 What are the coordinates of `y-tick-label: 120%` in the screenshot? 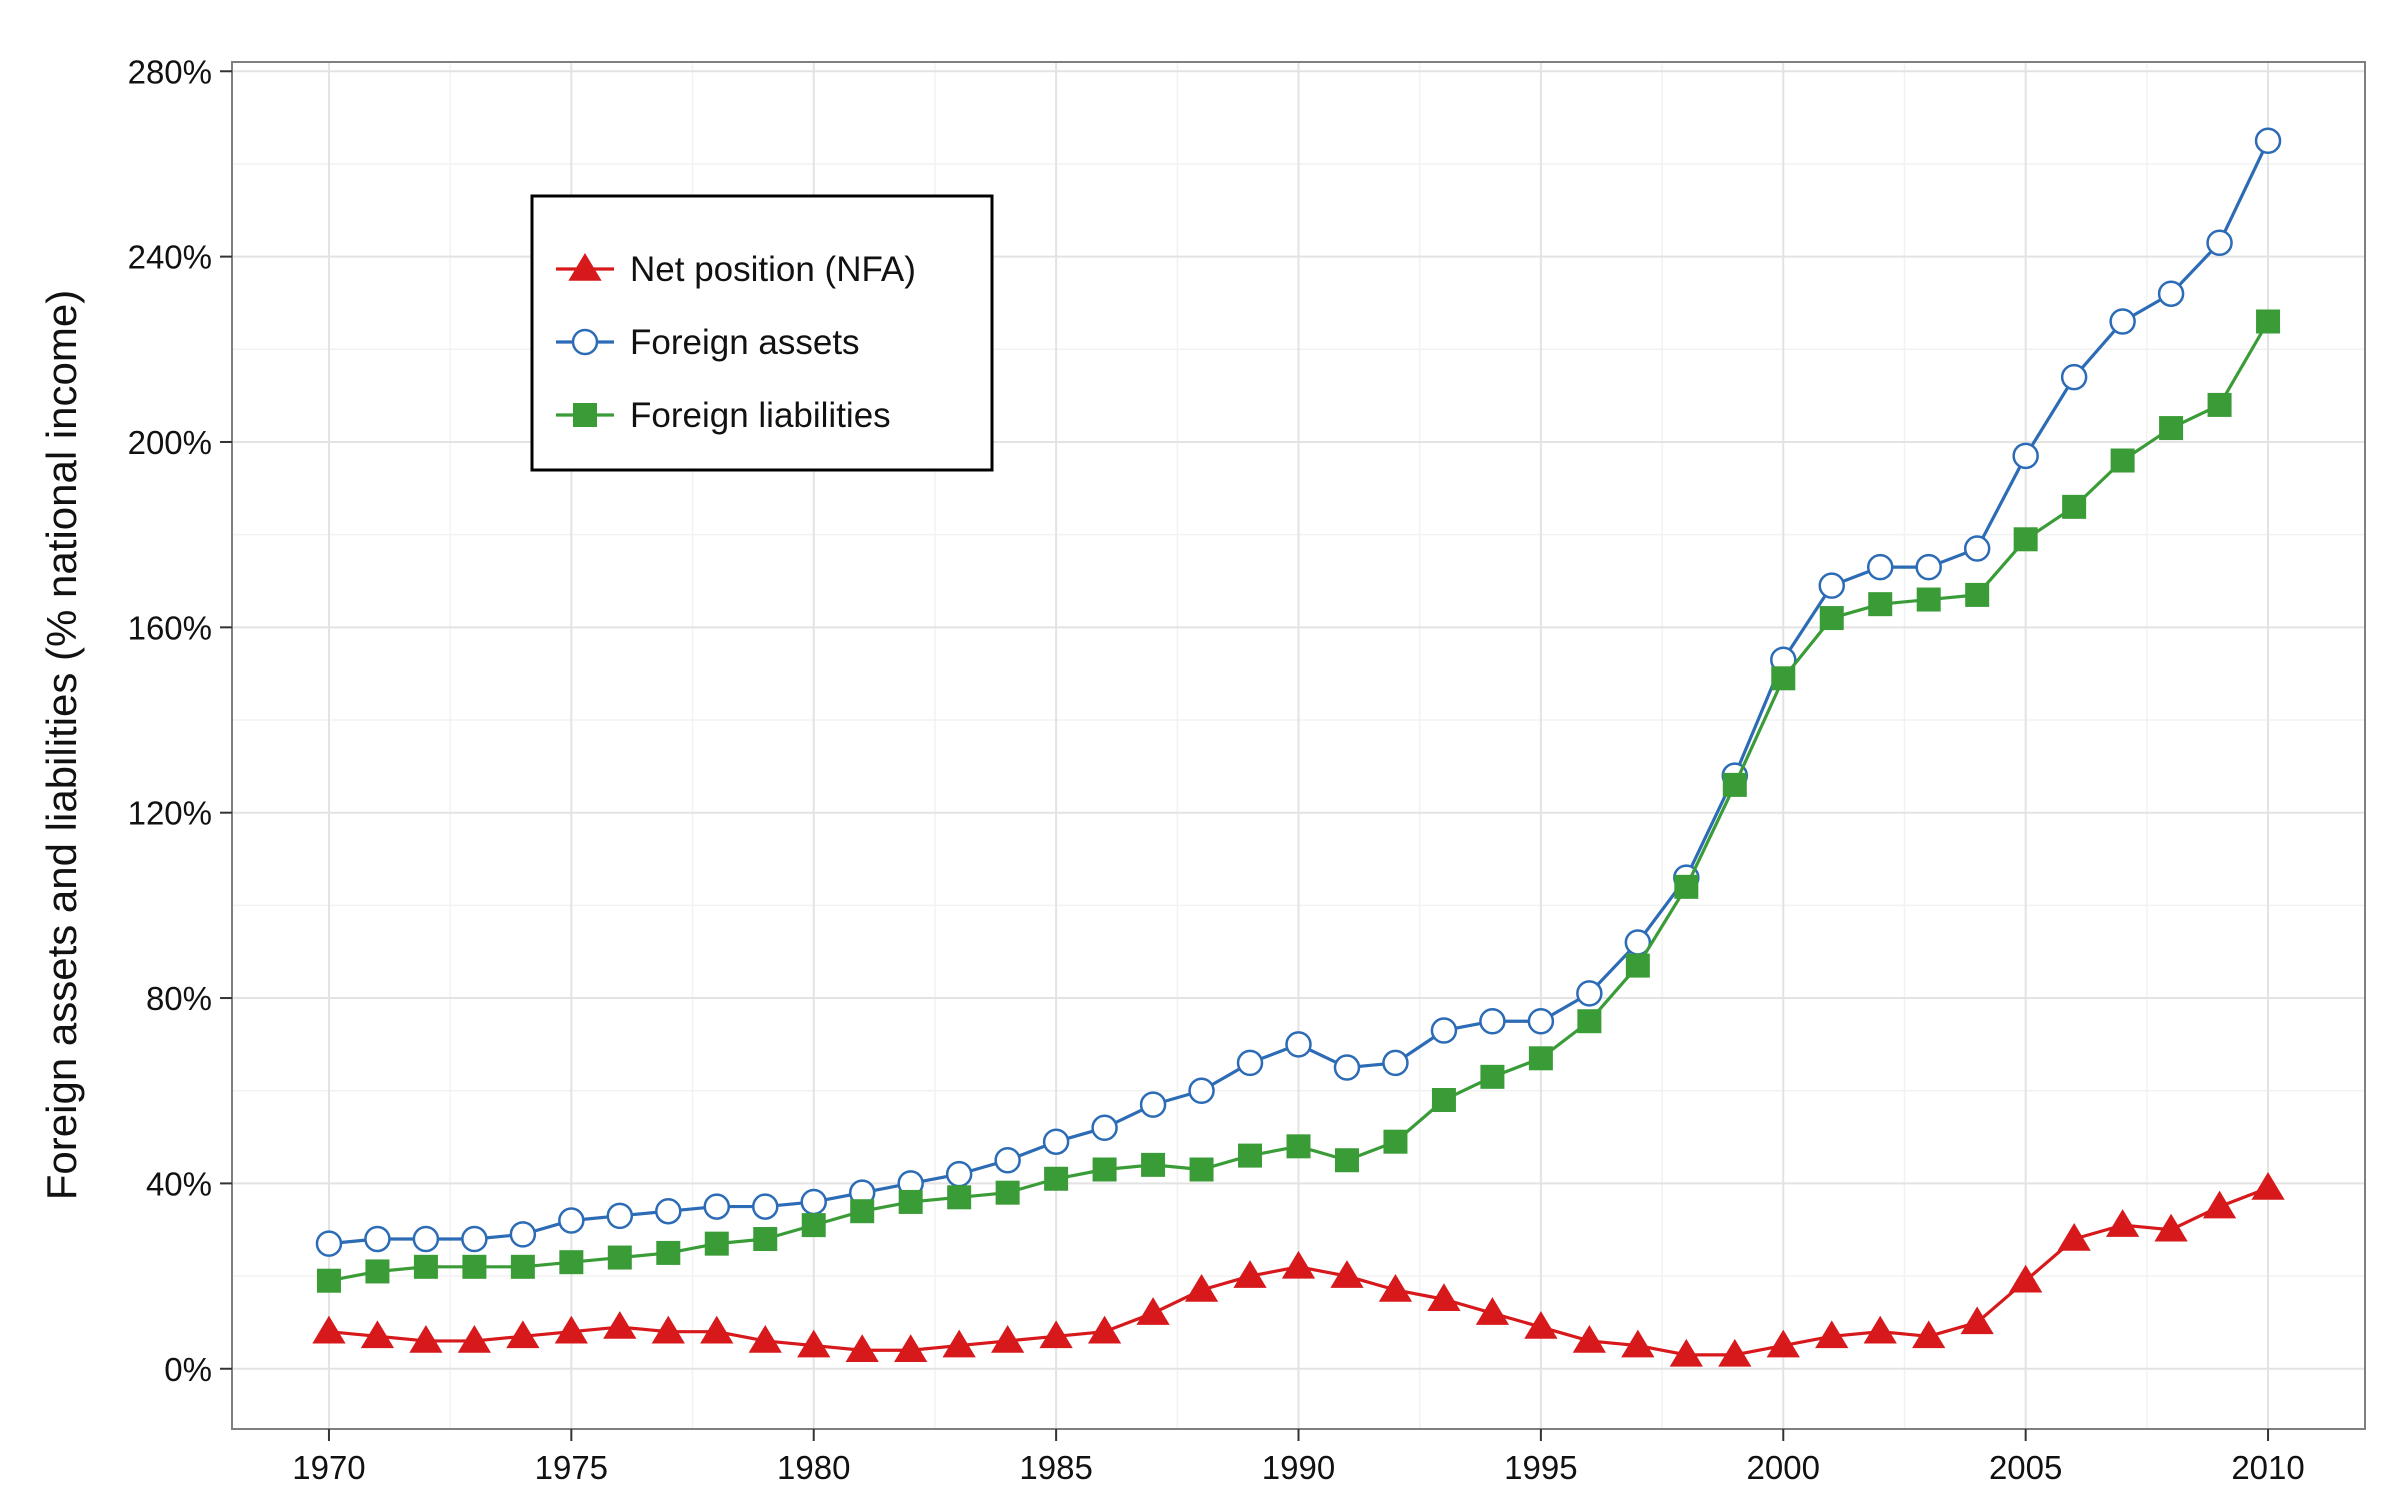 It's located at (170, 813).